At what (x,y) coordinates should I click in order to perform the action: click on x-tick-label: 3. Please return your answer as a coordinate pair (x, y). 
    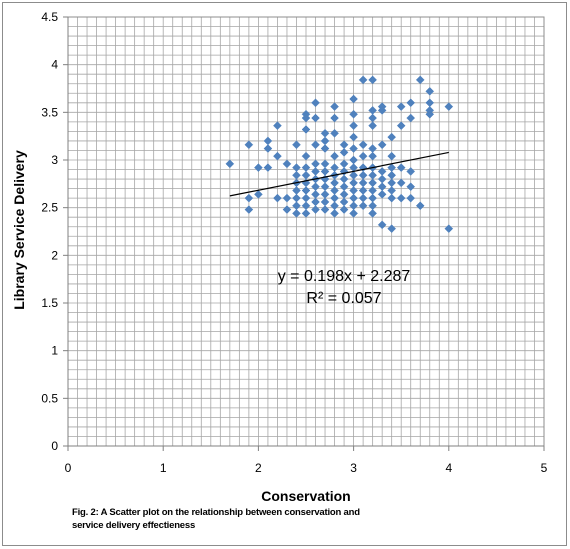
    Looking at the image, I should click on (353, 468).